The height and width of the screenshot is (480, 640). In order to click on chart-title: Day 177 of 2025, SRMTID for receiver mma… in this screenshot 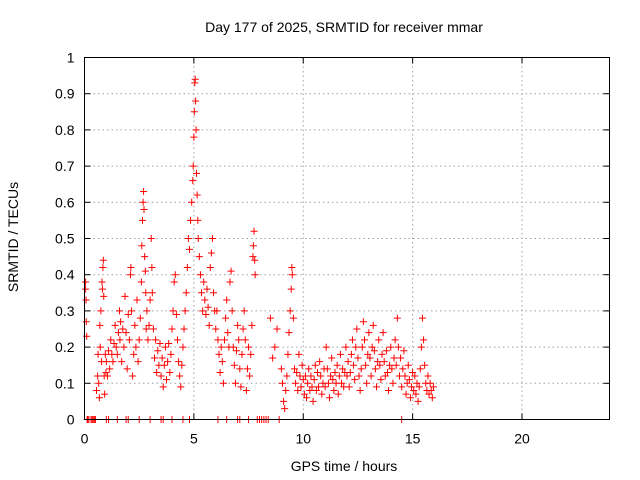, I will do `click(344, 27)`.